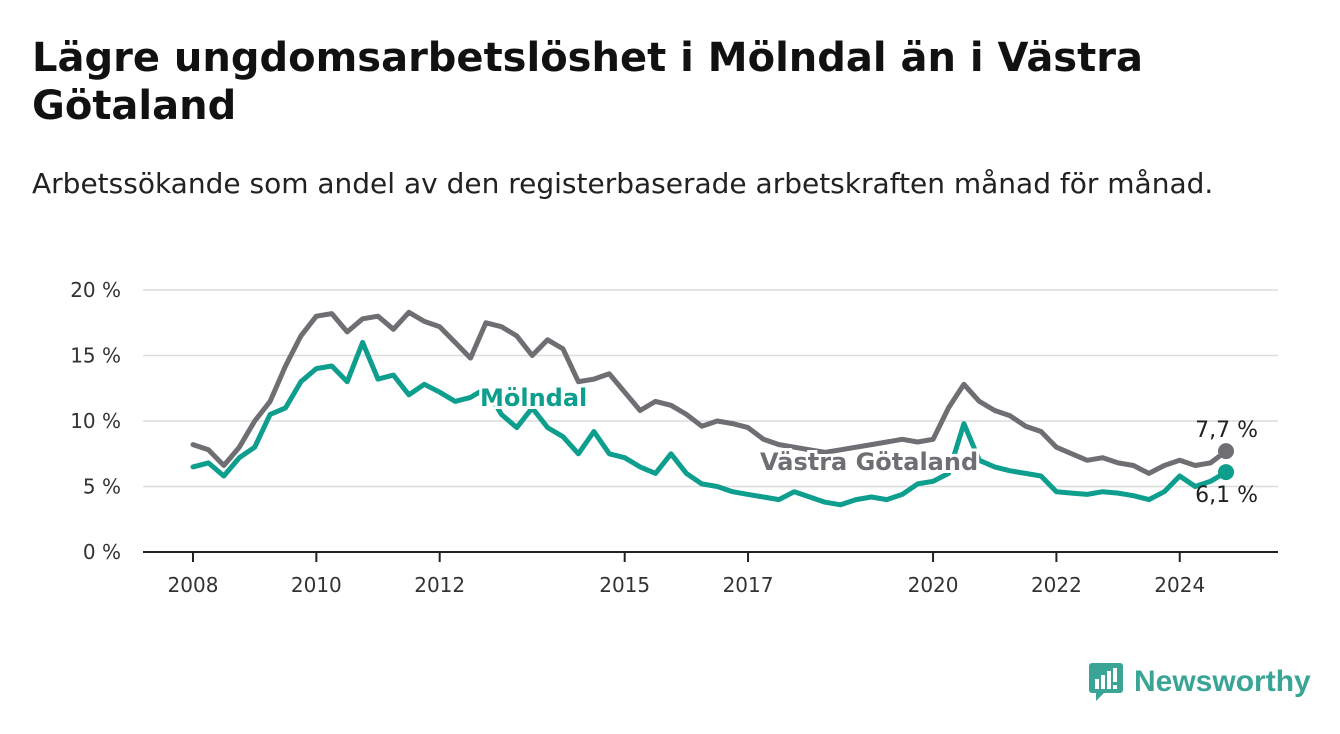  What do you see at coordinates (748, 585) in the screenshot?
I see `x-tick-label-2017: 2017` at bounding box center [748, 585].